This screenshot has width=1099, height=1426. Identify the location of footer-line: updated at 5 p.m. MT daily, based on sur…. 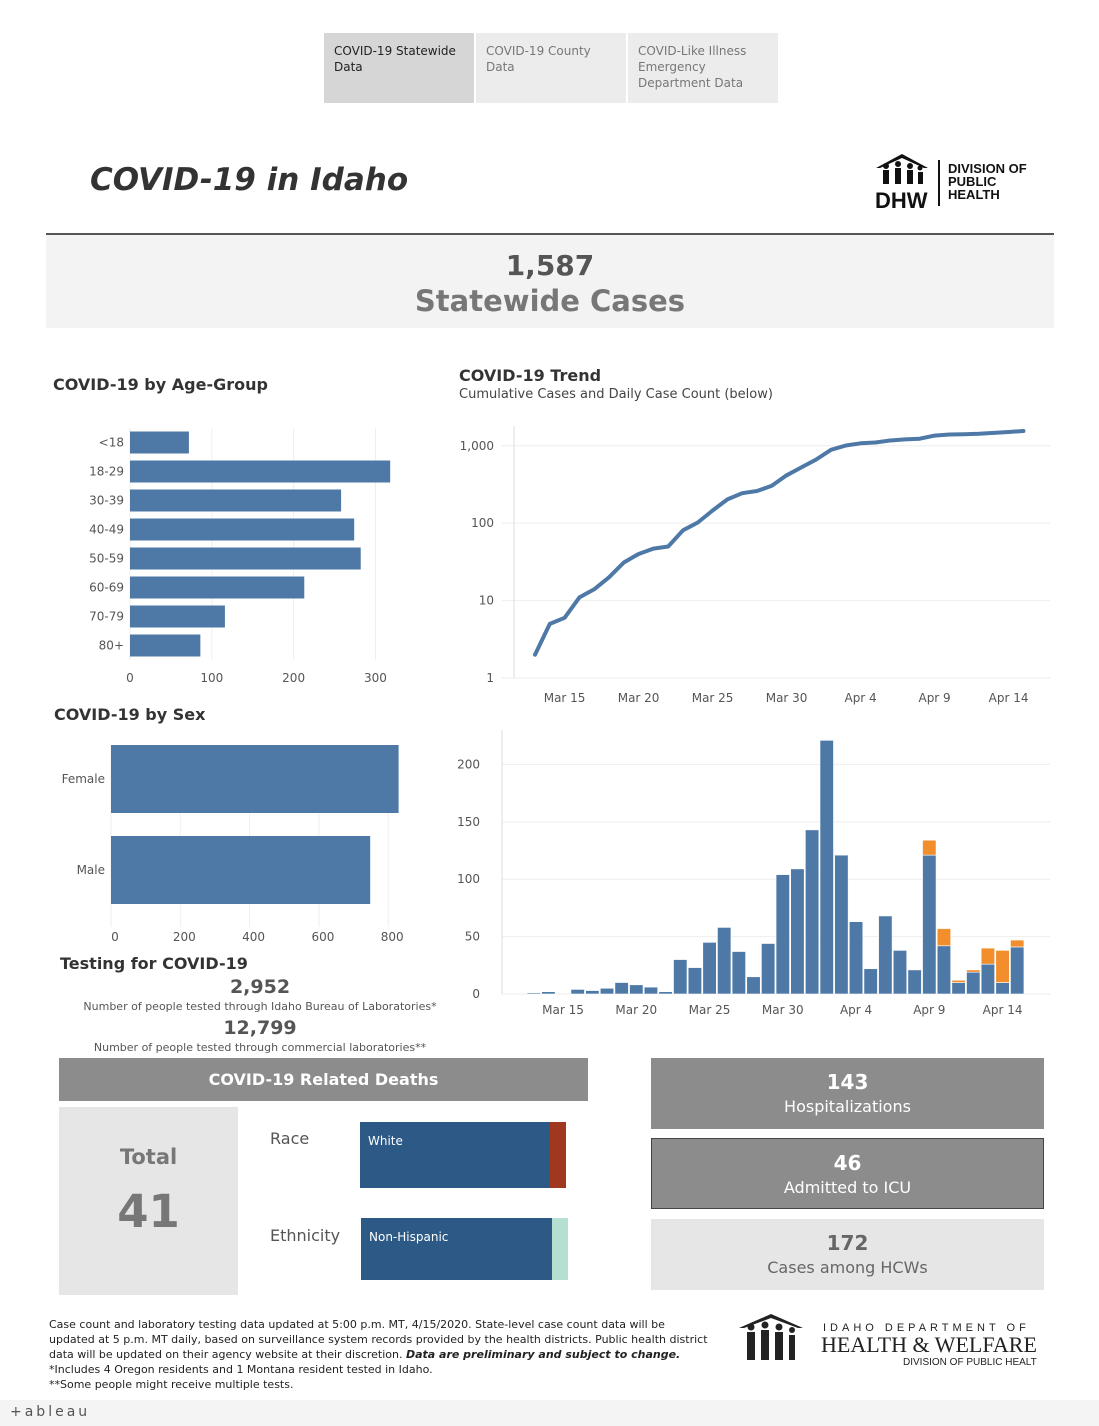
(378, 1339).